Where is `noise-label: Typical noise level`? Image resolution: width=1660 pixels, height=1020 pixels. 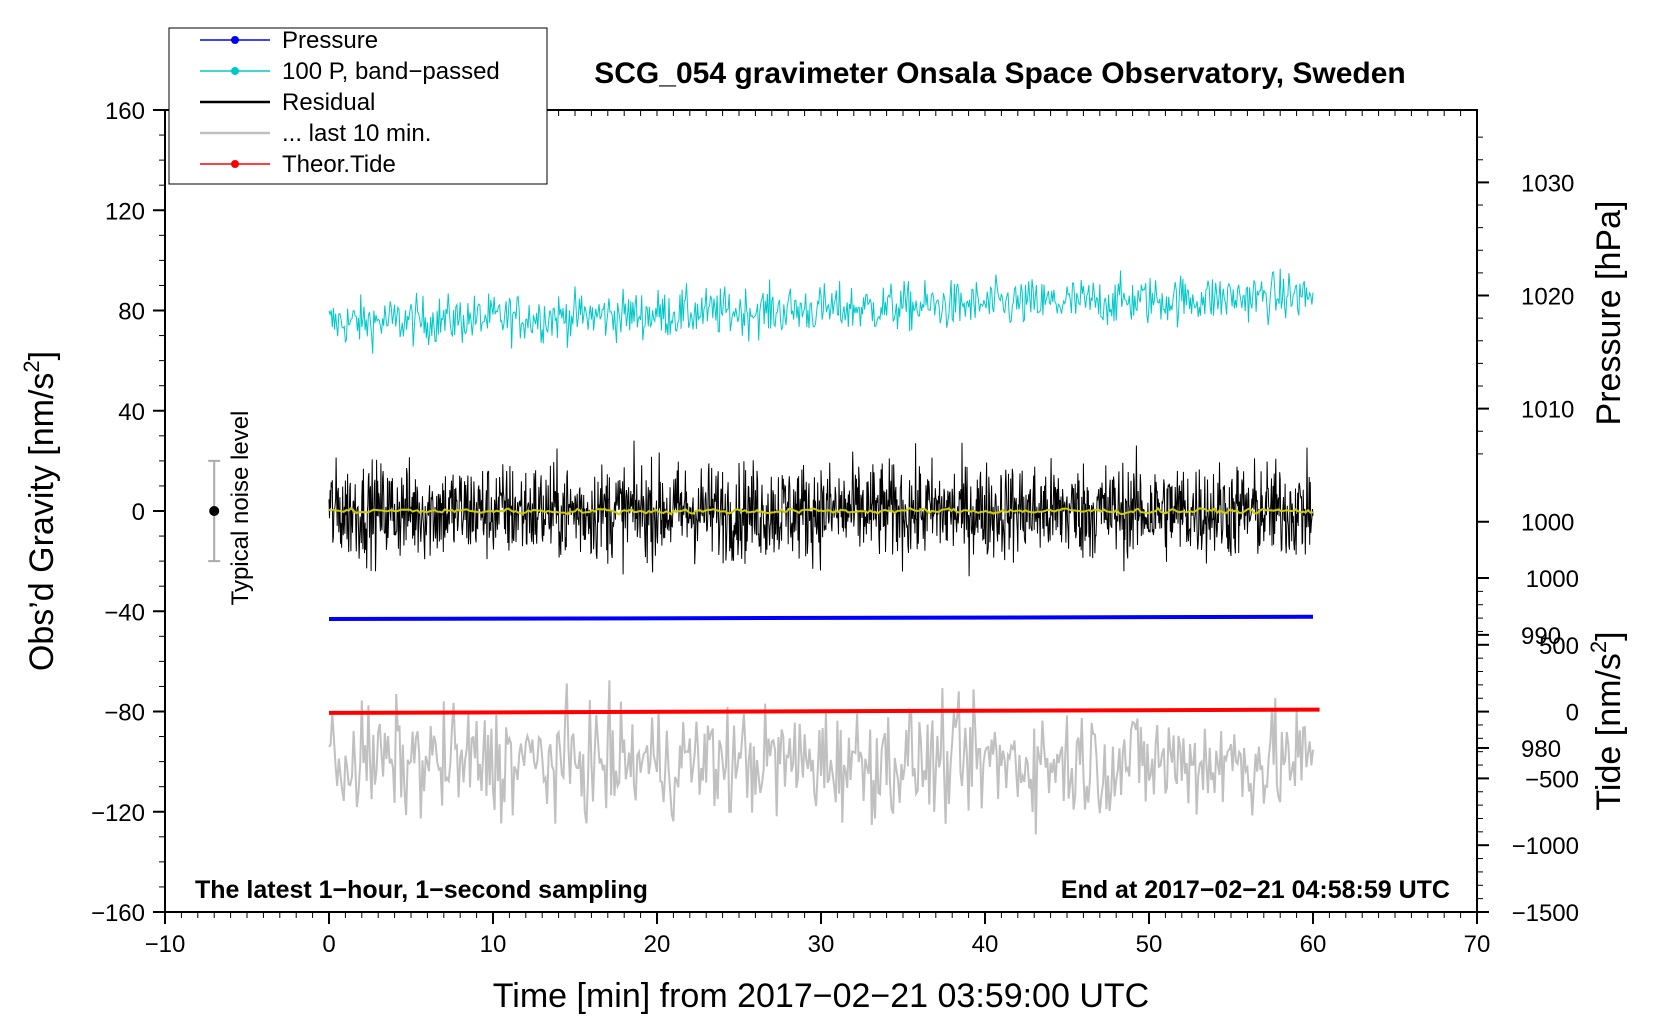 noise-label: Typical noise level is located at coordinates (240, 508).